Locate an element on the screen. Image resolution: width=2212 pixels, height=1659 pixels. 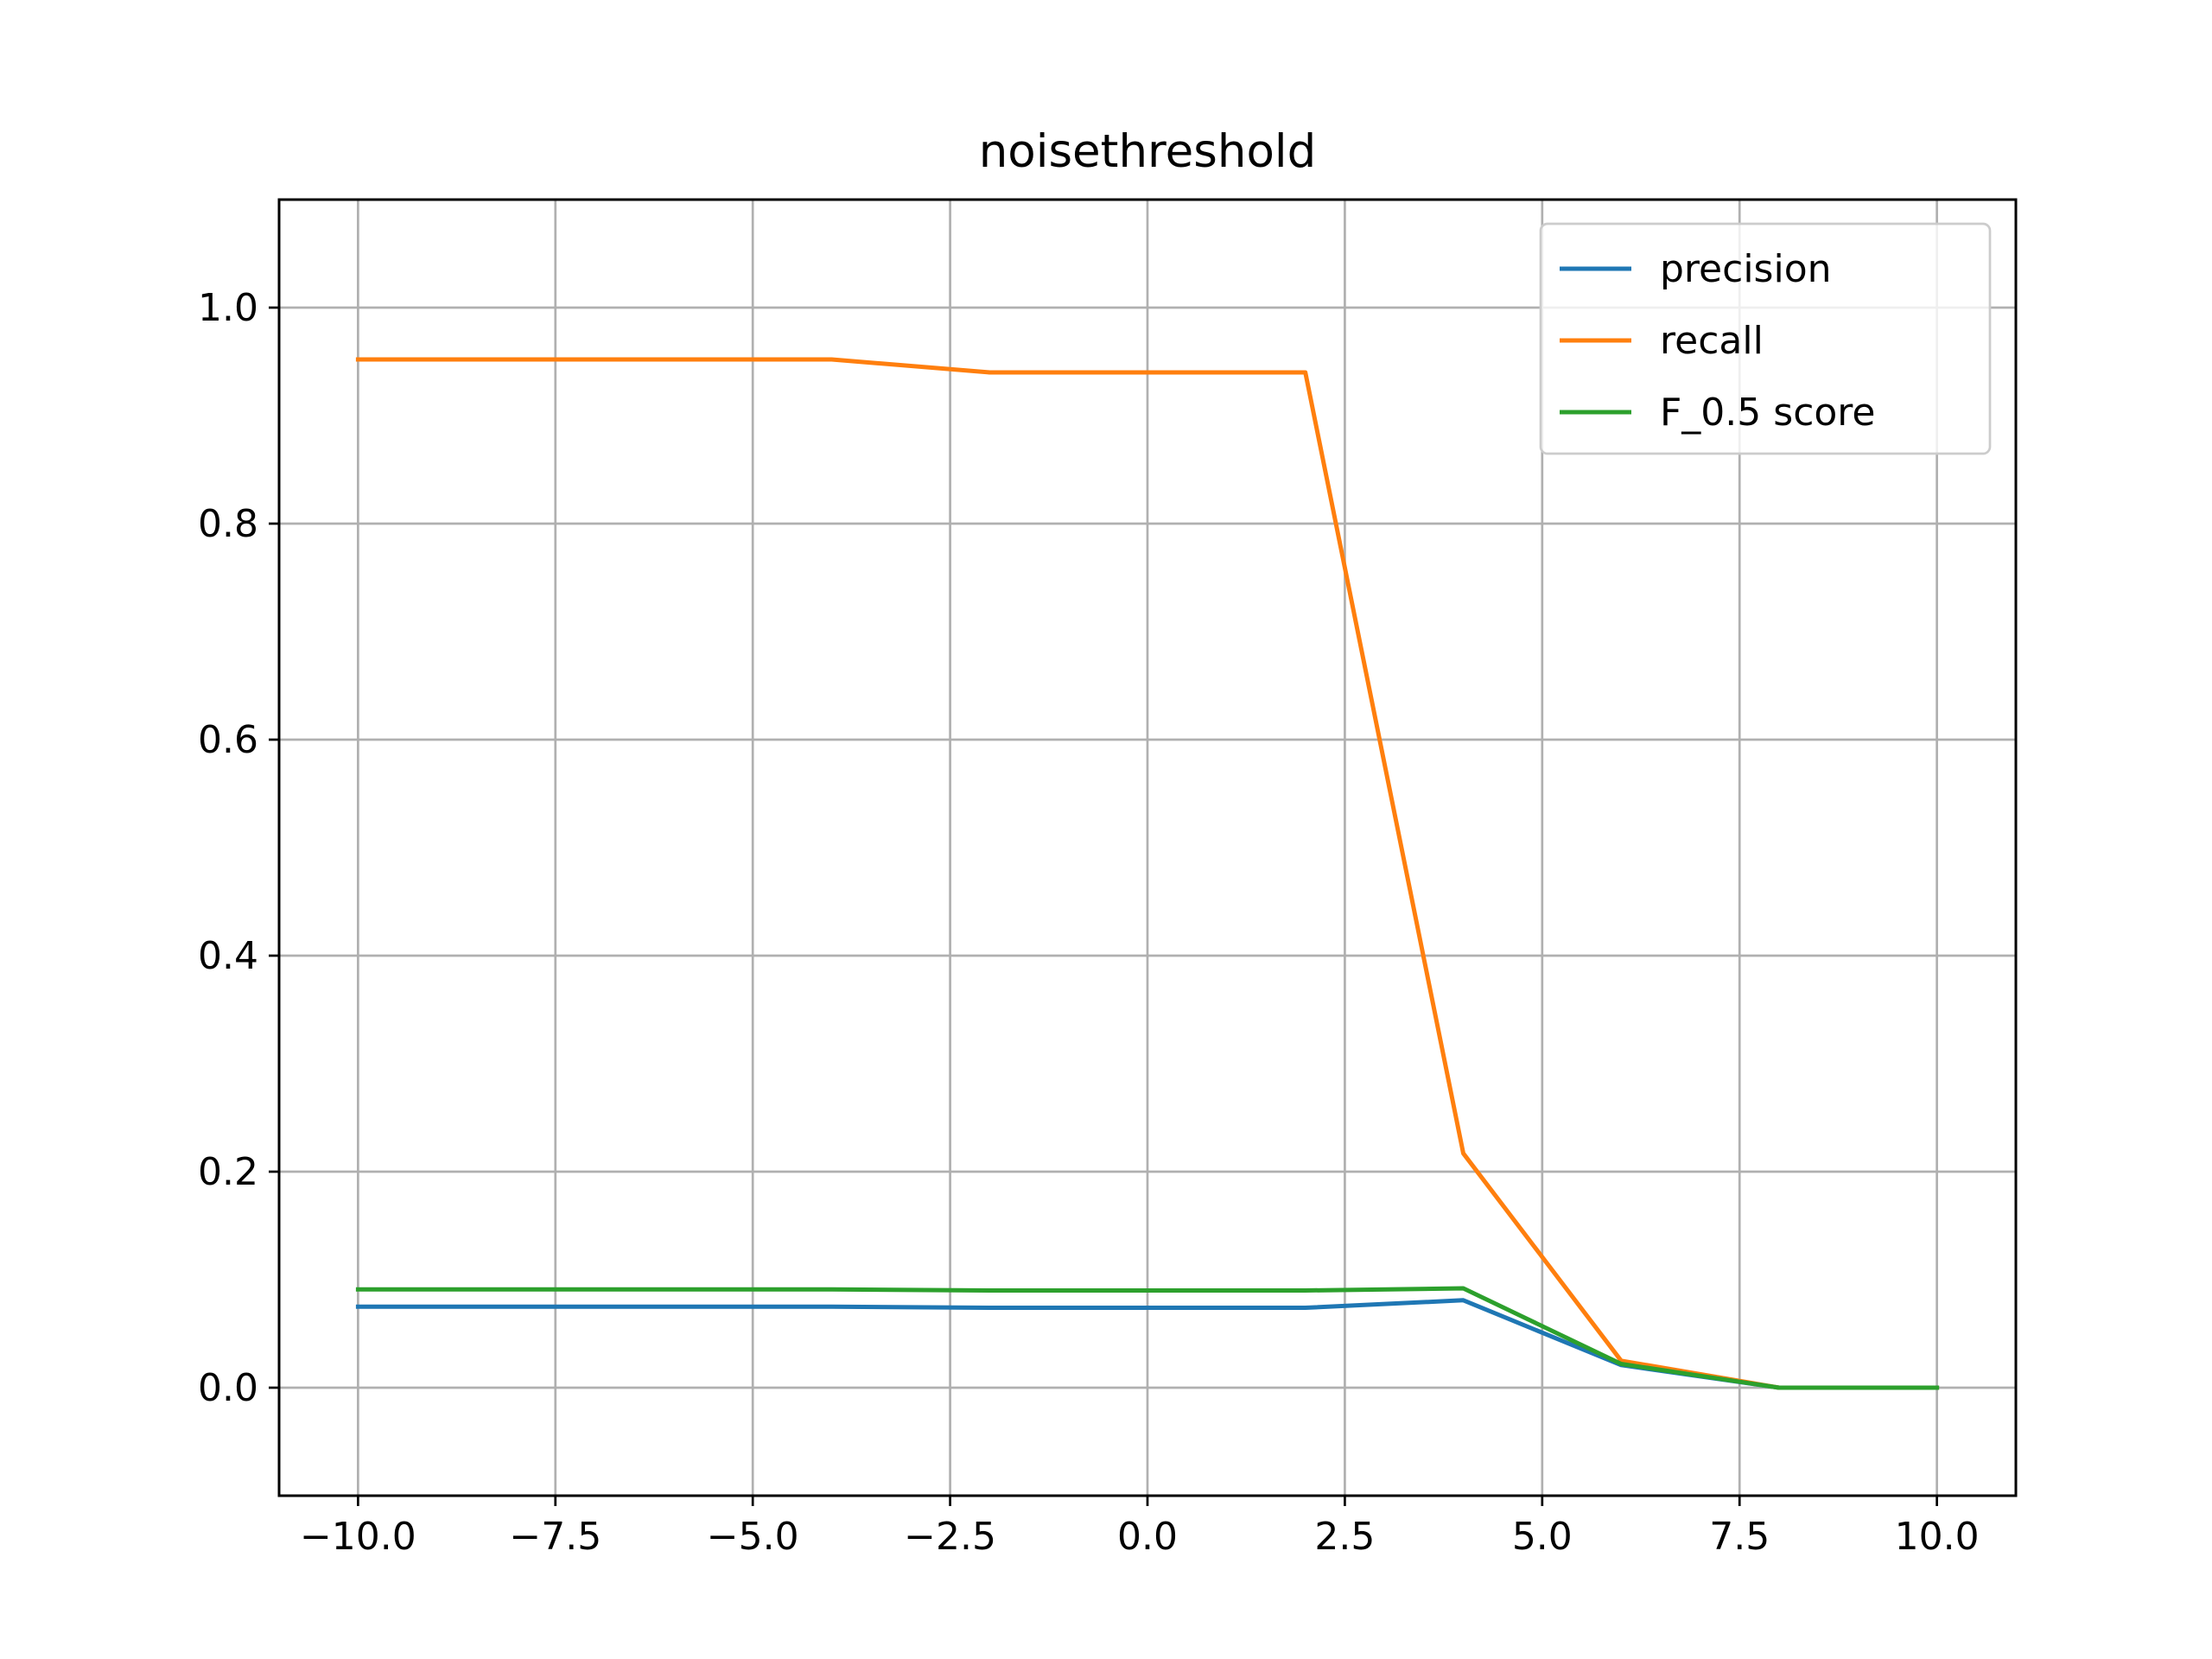
y-tick-label: 0.4 is located at coordinates (228, 956).